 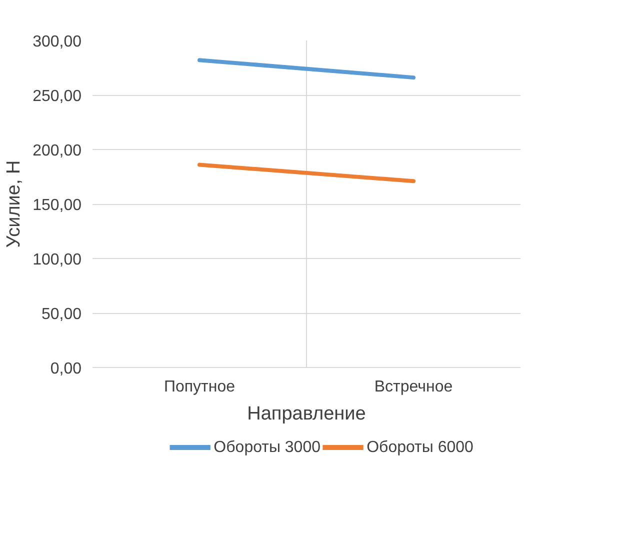 I want to click on y-tick-label: 0,00, so click(x=66, y=369).